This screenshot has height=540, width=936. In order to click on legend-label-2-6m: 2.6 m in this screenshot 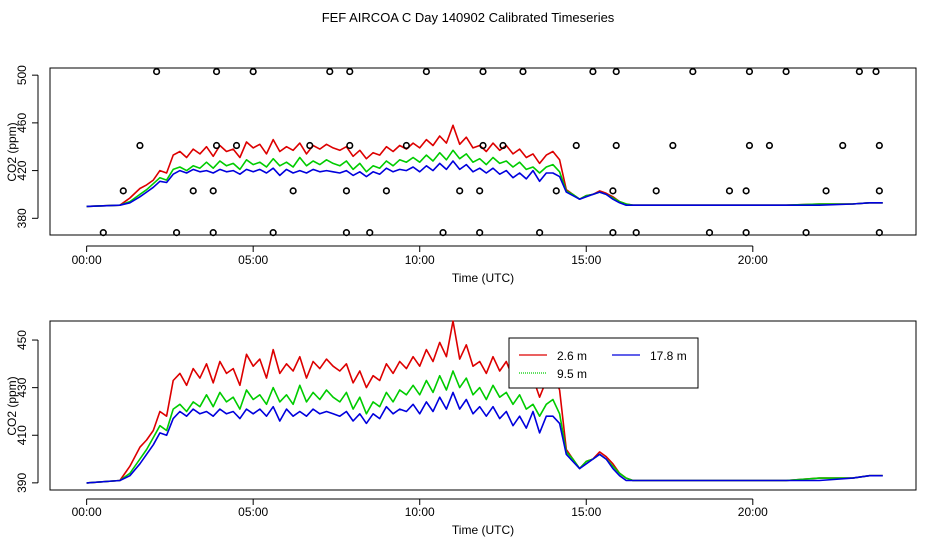, I will do `click(572, 356)`.